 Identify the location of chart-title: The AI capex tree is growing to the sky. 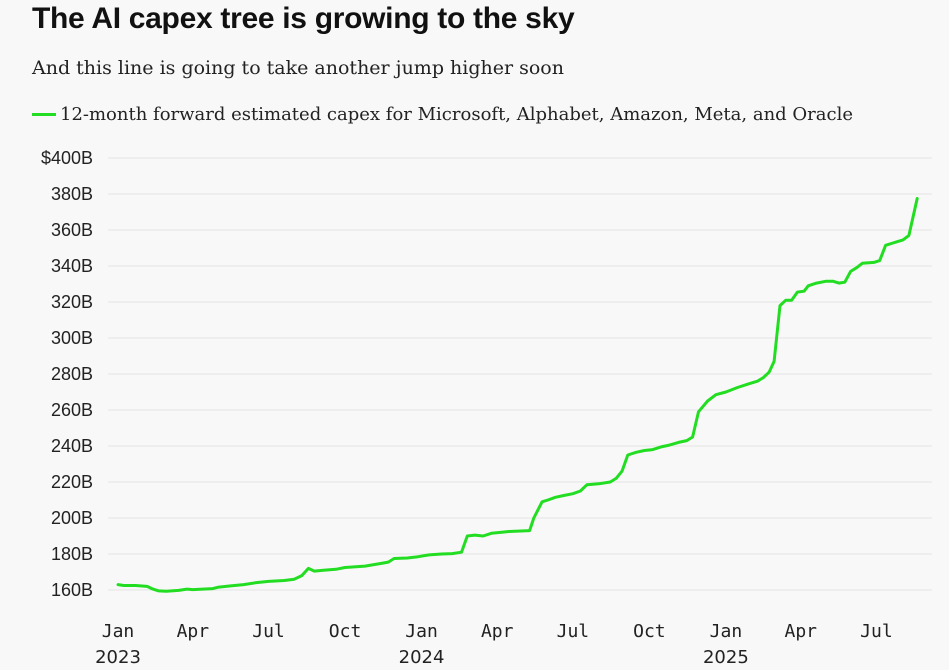
(303, 18).